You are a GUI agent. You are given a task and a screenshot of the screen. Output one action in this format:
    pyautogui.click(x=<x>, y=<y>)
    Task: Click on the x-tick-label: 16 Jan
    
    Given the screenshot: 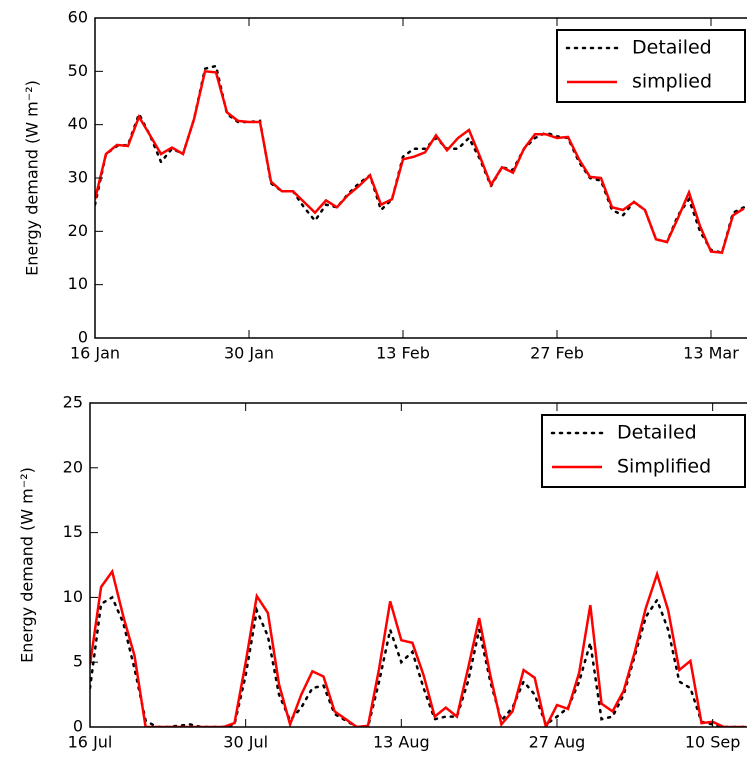 What is the action you would take?
    pyautogui.click(x=95, y=353)
    